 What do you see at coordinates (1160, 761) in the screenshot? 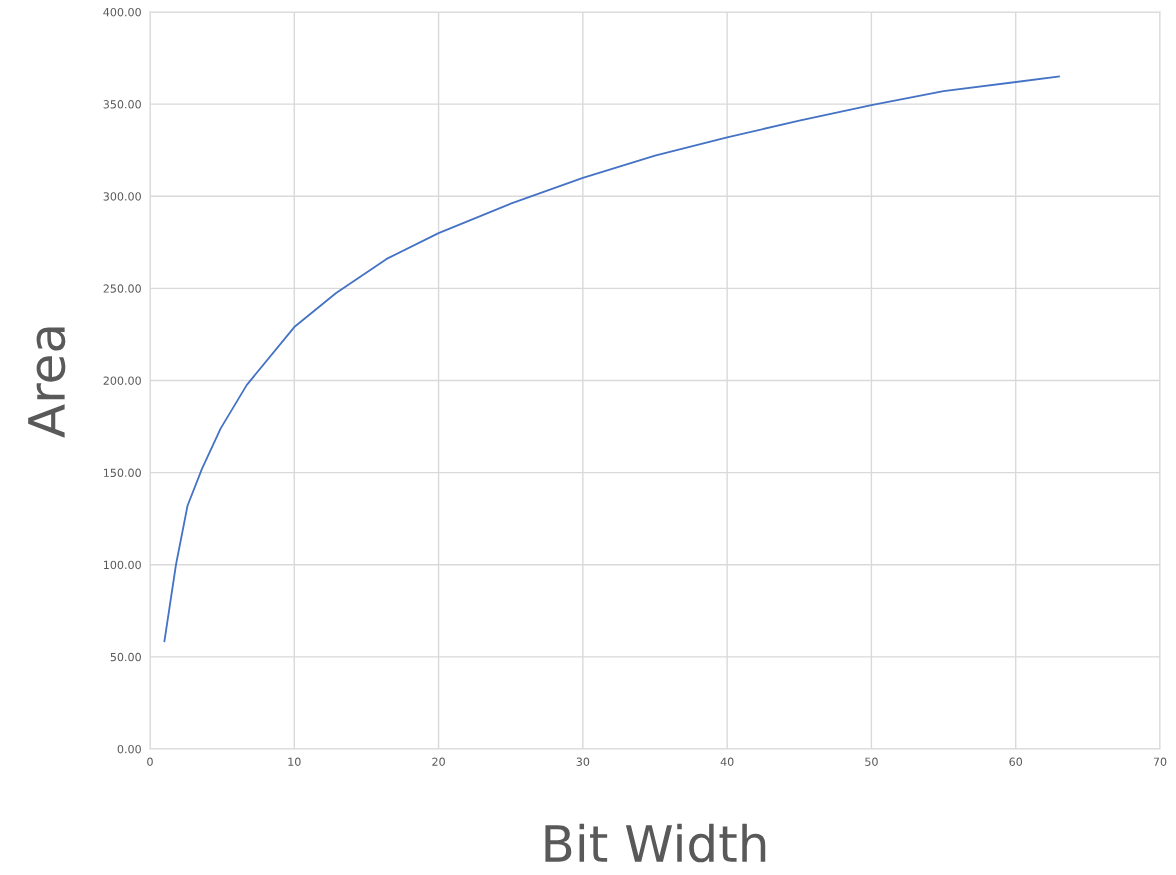
I see `x-tick-label: 70` at bounding box center [1160, 761].